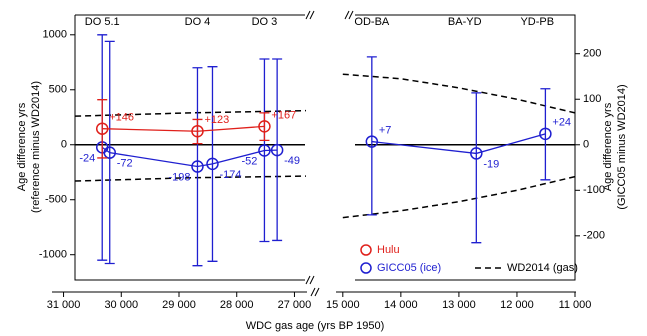 This screenshot has height=336, width=647. Describe the element at coordinates (216, 120) in the screenshot. I see `value-label: +123` at that location.